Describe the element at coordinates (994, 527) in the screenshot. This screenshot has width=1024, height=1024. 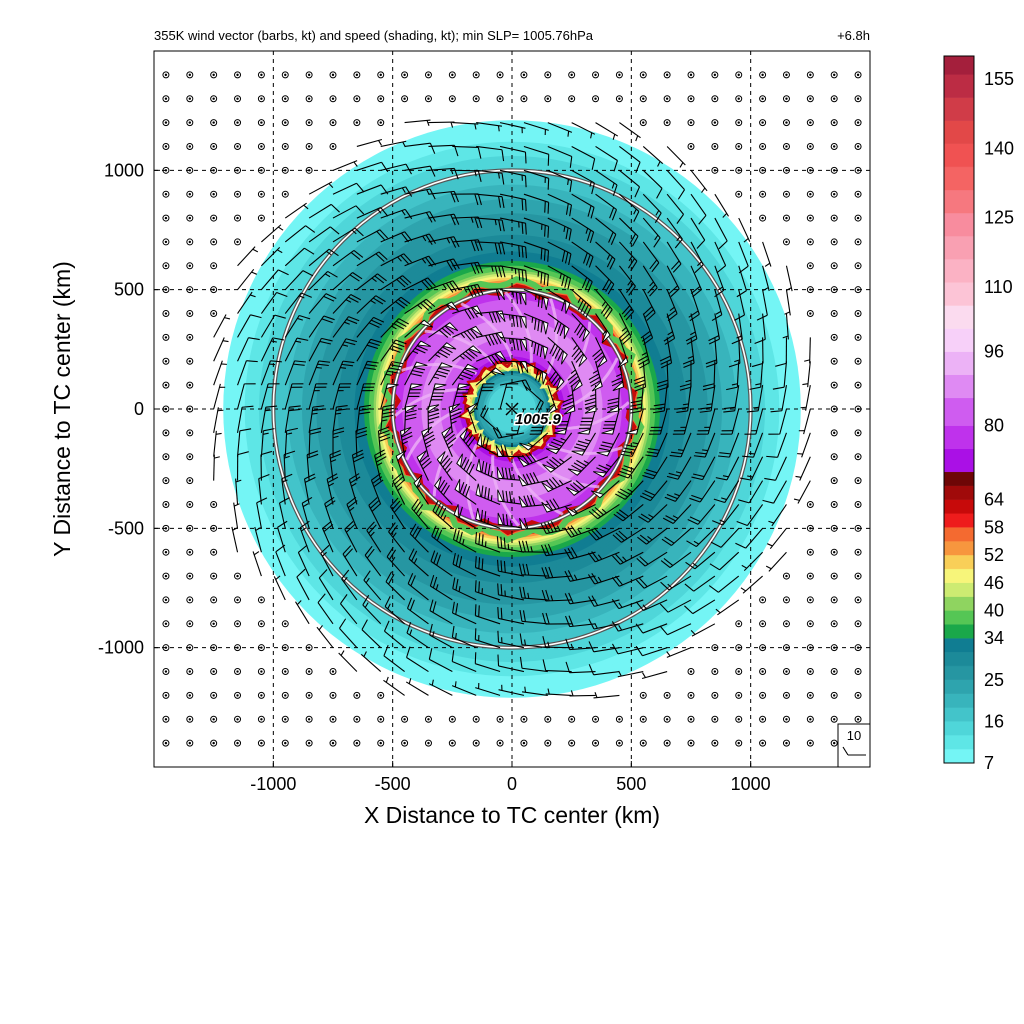
I see `colorbar-tick-label: 58` at that location.